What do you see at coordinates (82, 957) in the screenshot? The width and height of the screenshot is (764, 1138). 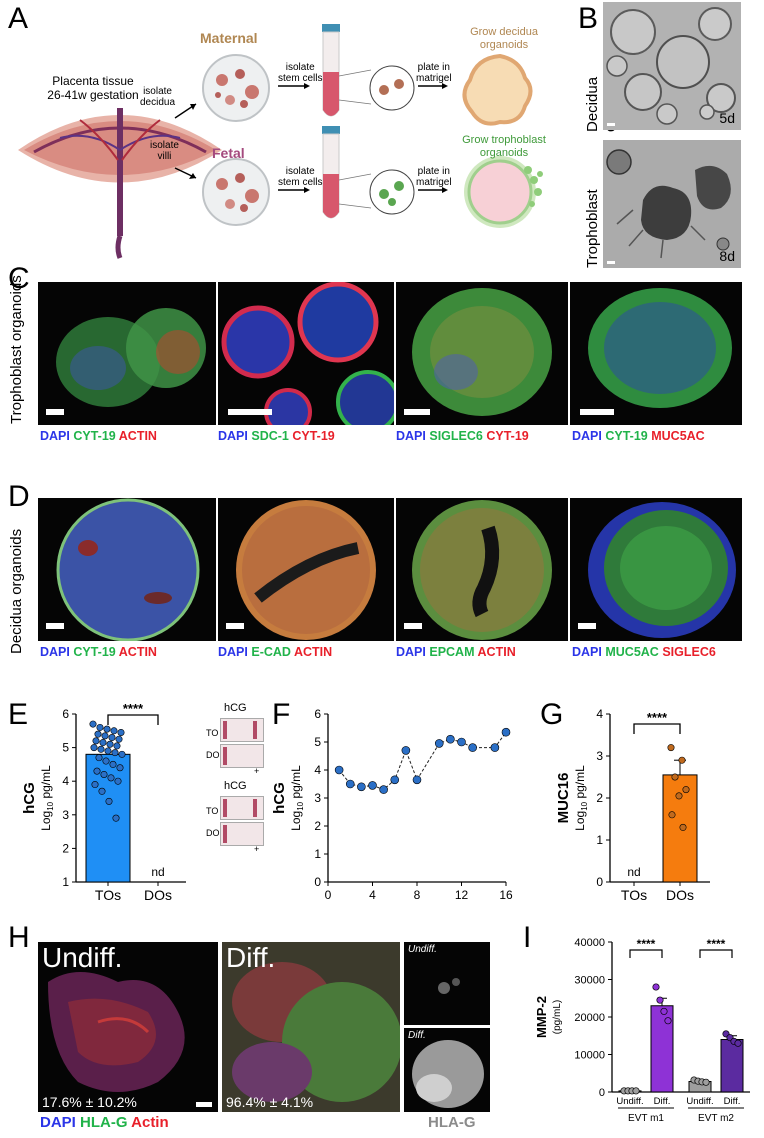 I see `h-undiff-label: Undiff.` at bounding box center [82, 957].